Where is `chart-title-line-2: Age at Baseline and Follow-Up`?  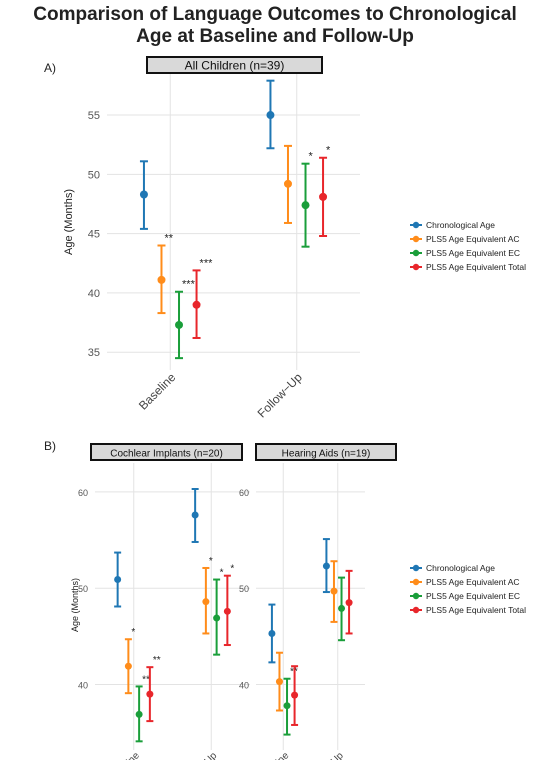 chart-title-line-2: Age at Baseline and Follow-Up is located at coordinates (275, 36).